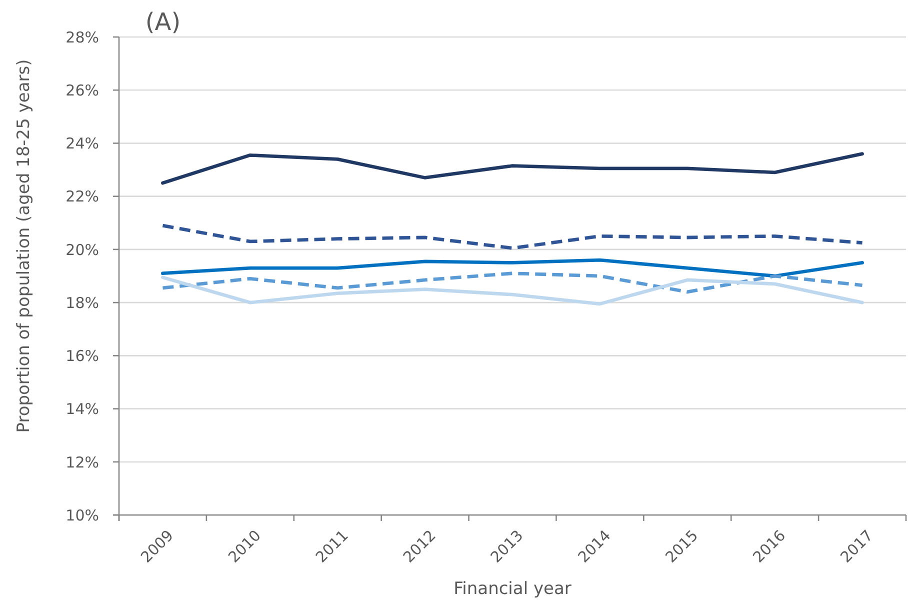  What do you see at coordinates (24, 246) in the screenshot?
I see `y-axis-title: Proportion of population (aged 18-25 years)` at bounding box center [24, 246].